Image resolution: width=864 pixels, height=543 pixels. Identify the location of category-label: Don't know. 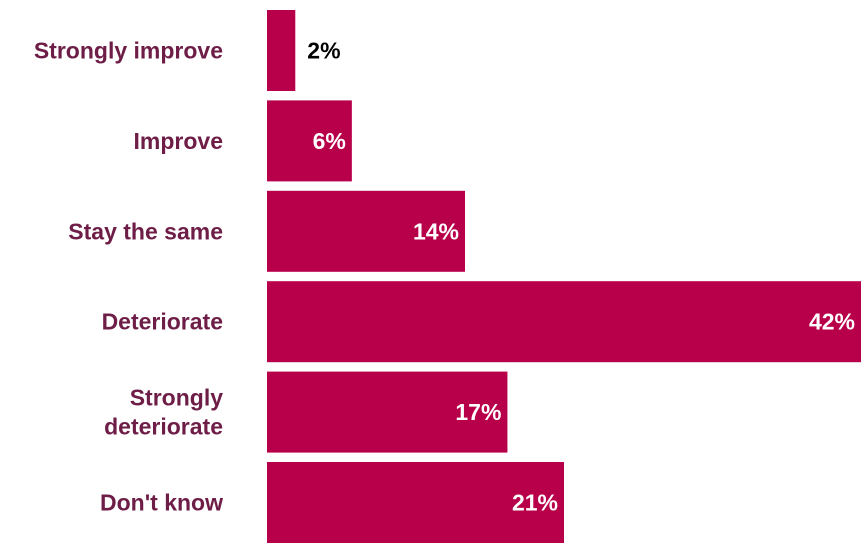
(161, 503).